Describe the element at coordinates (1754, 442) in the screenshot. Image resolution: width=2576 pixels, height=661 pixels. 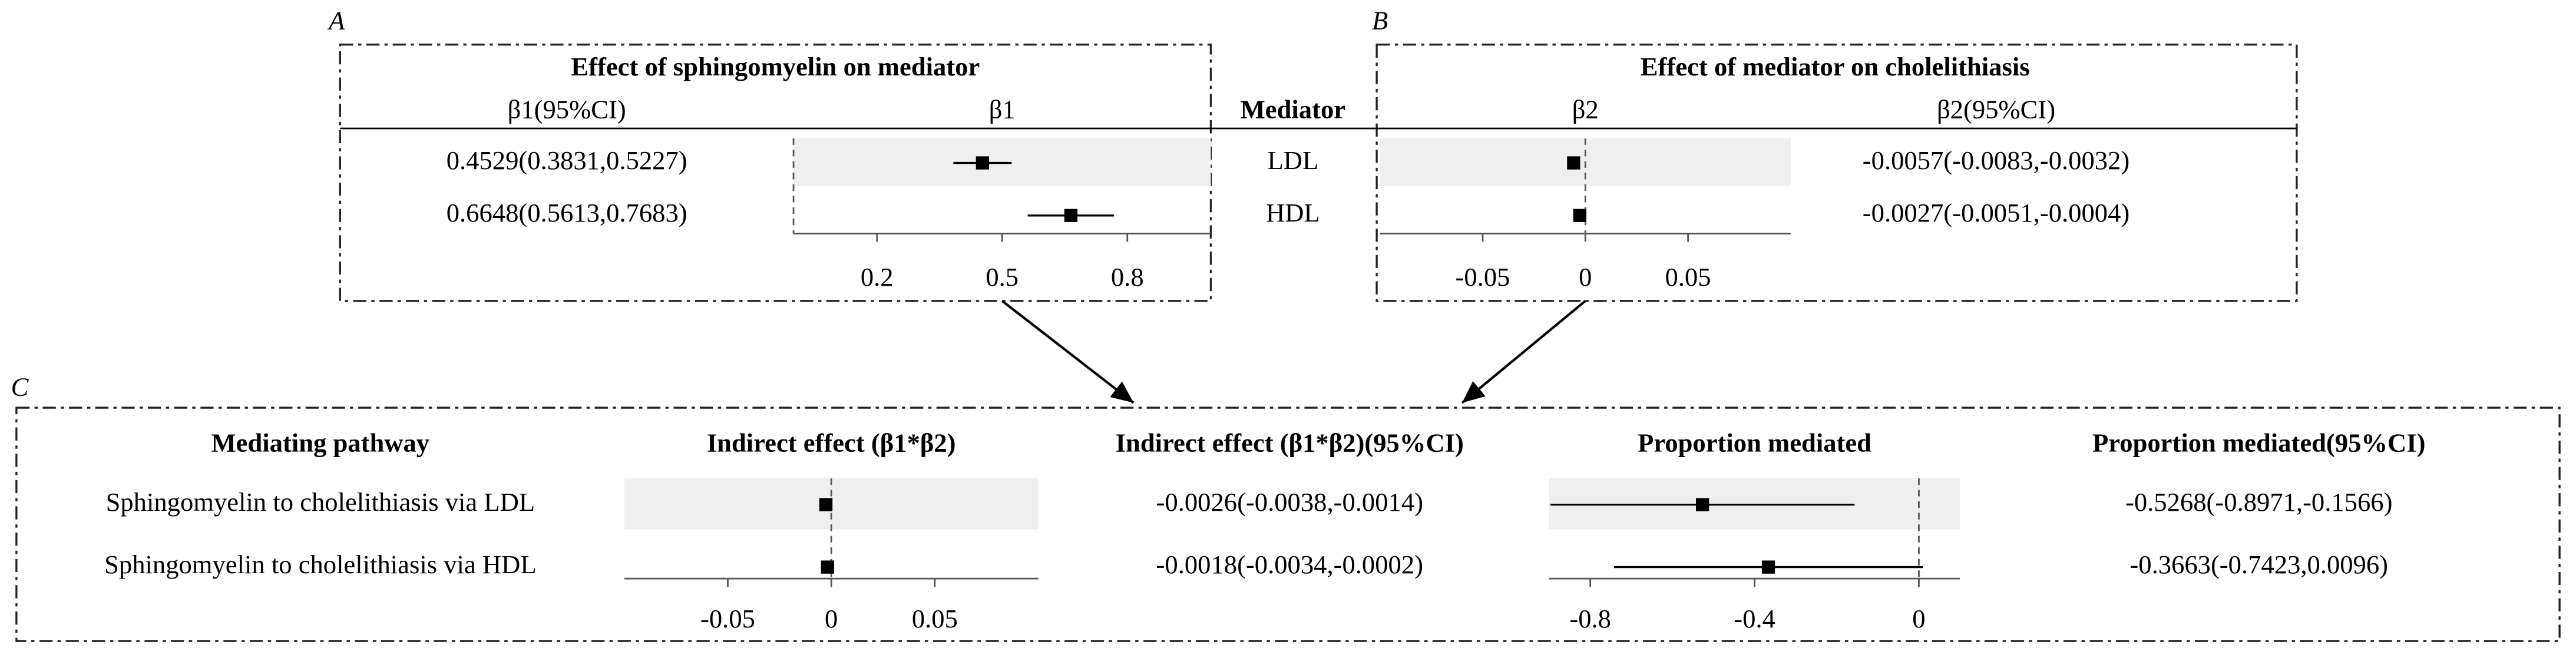
I see `column-header: Proportion mediated` at that location.